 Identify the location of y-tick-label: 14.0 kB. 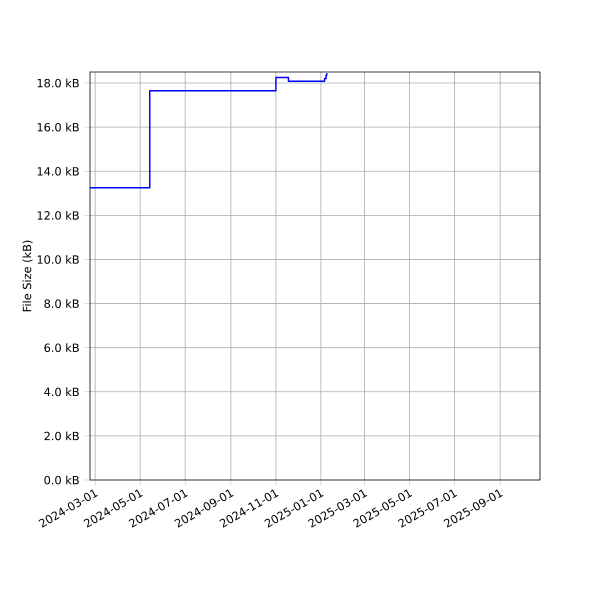
(58, 171).